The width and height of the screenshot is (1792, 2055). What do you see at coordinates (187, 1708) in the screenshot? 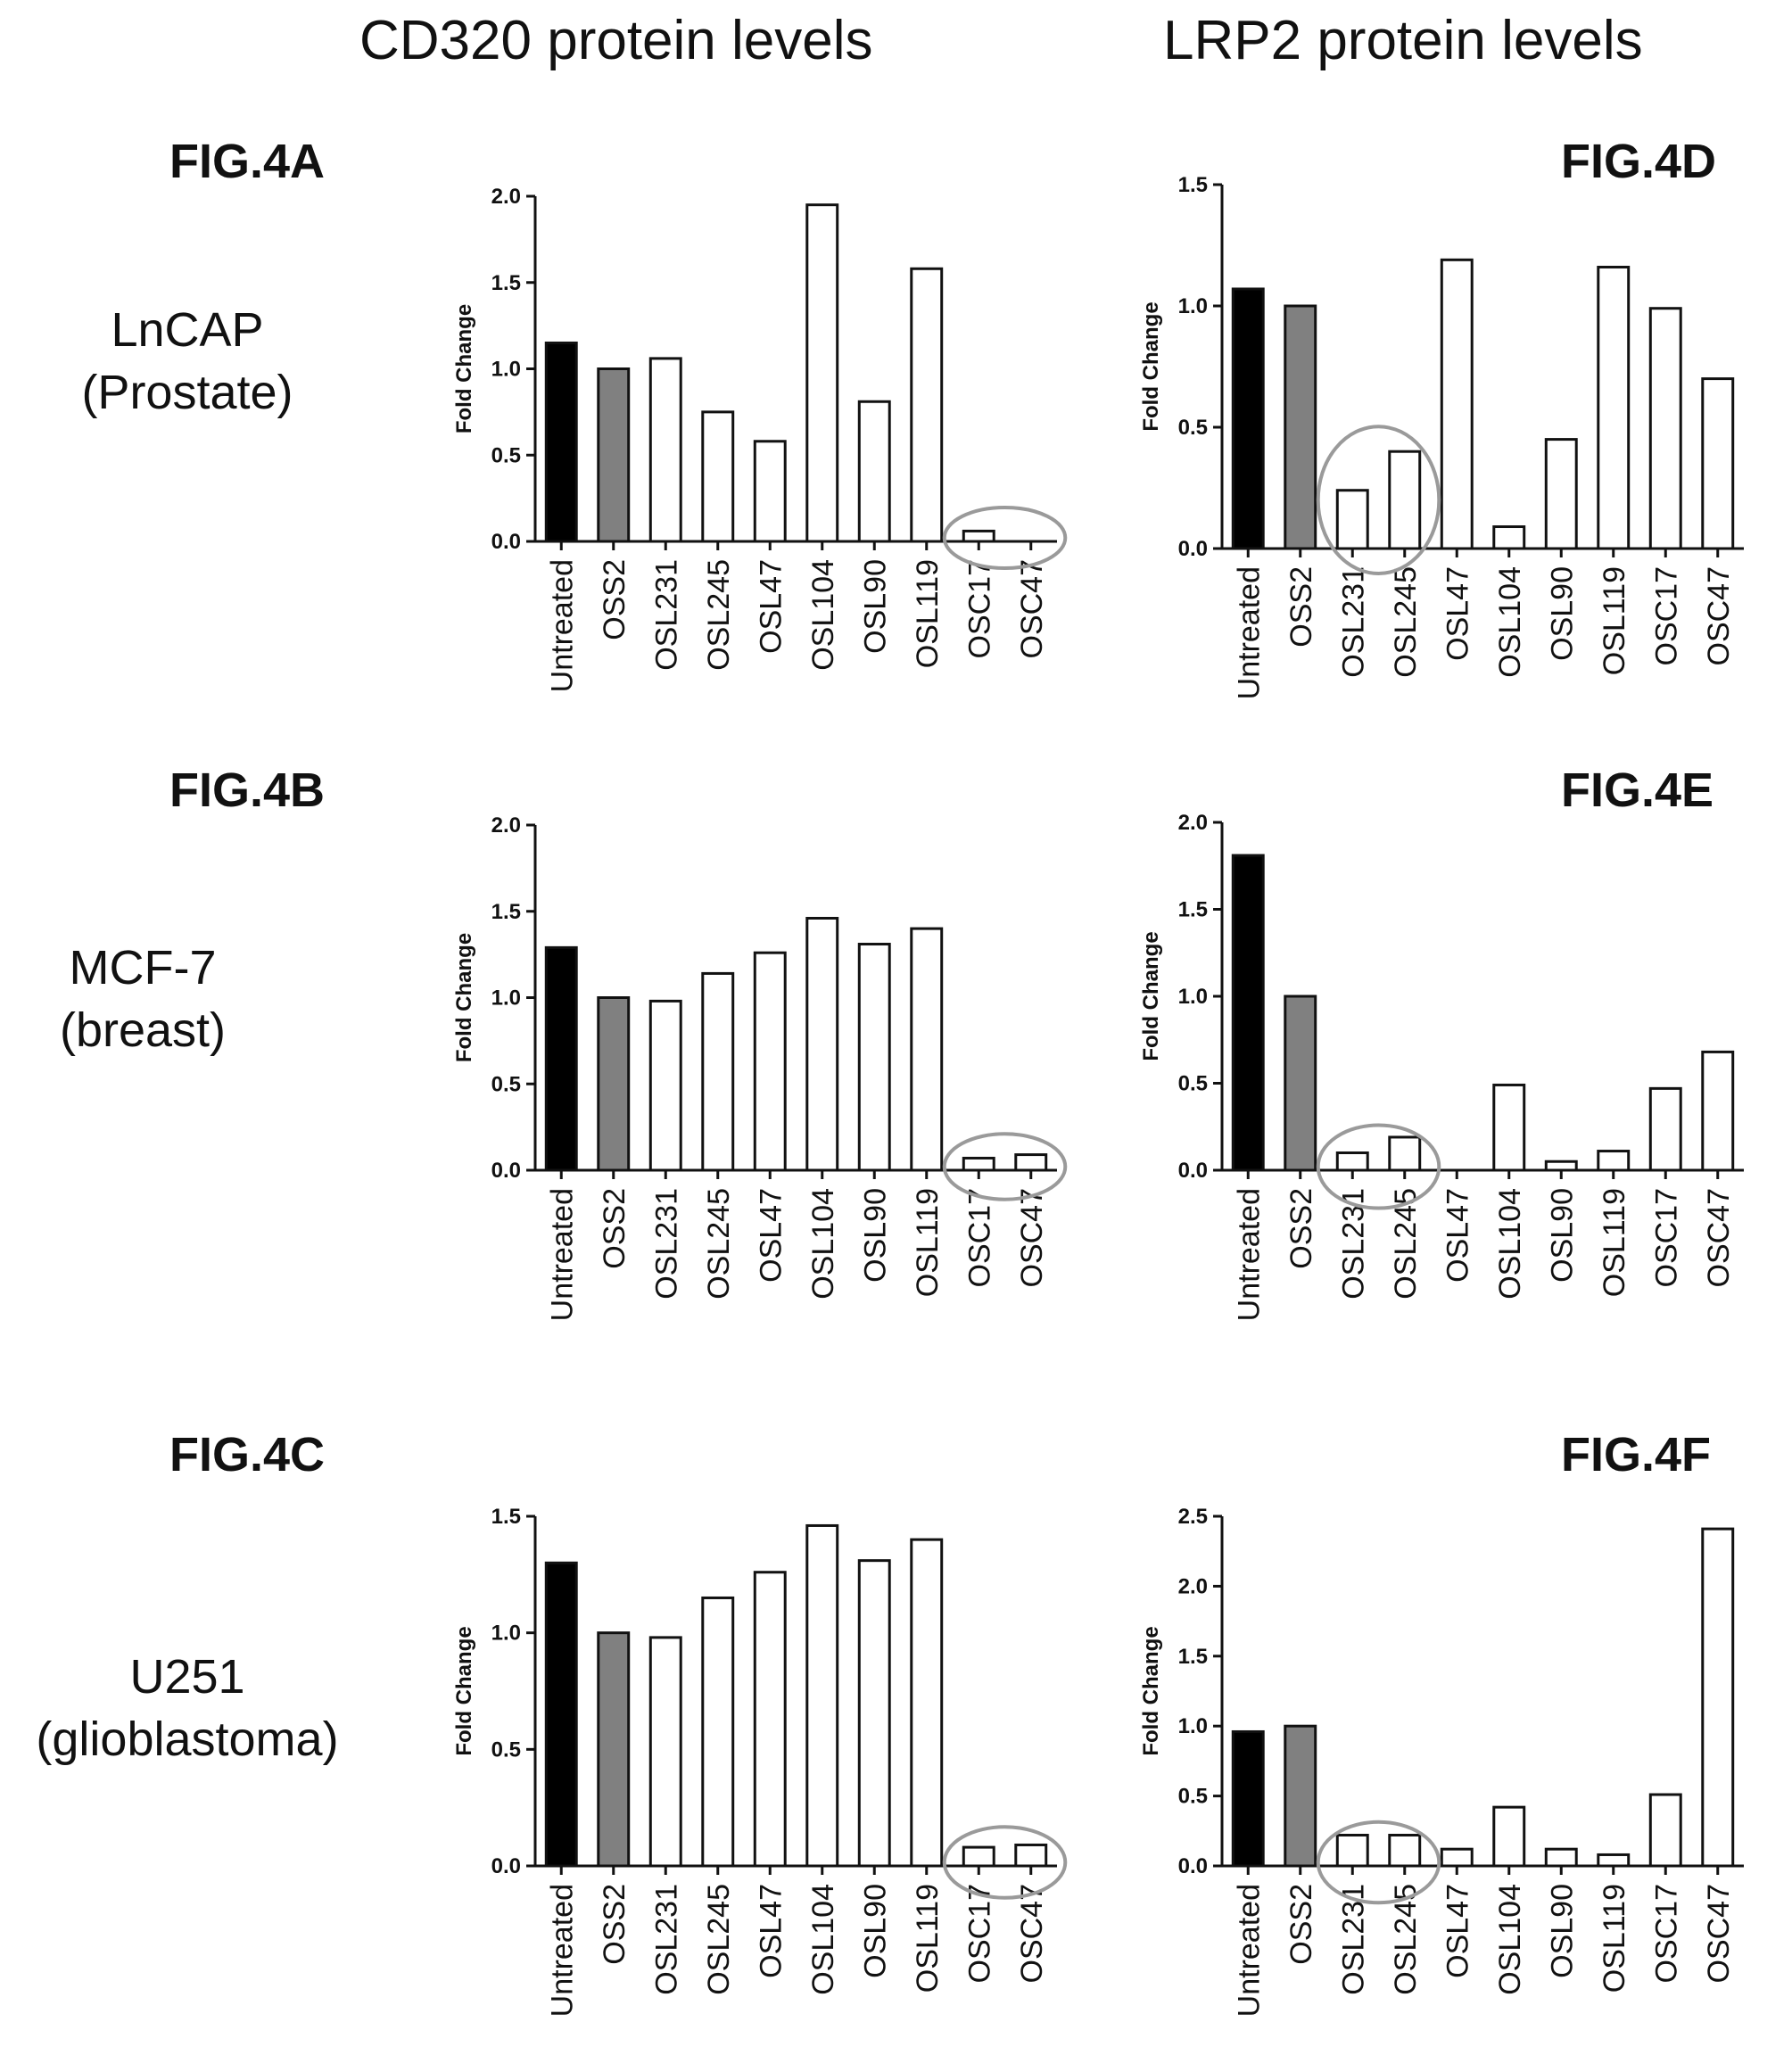
I see `row-label-u251: U251 (glioblastoma)` at bounding box center [187, 1708].